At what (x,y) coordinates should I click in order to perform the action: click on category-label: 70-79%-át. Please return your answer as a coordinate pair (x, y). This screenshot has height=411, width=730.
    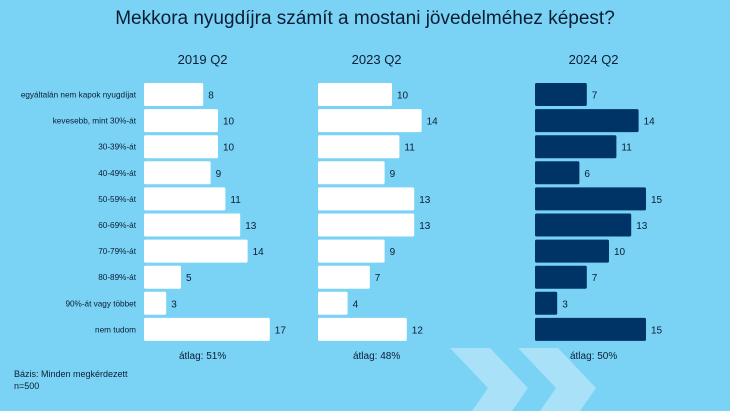
    Looking at the image, I should click on (117, 251).